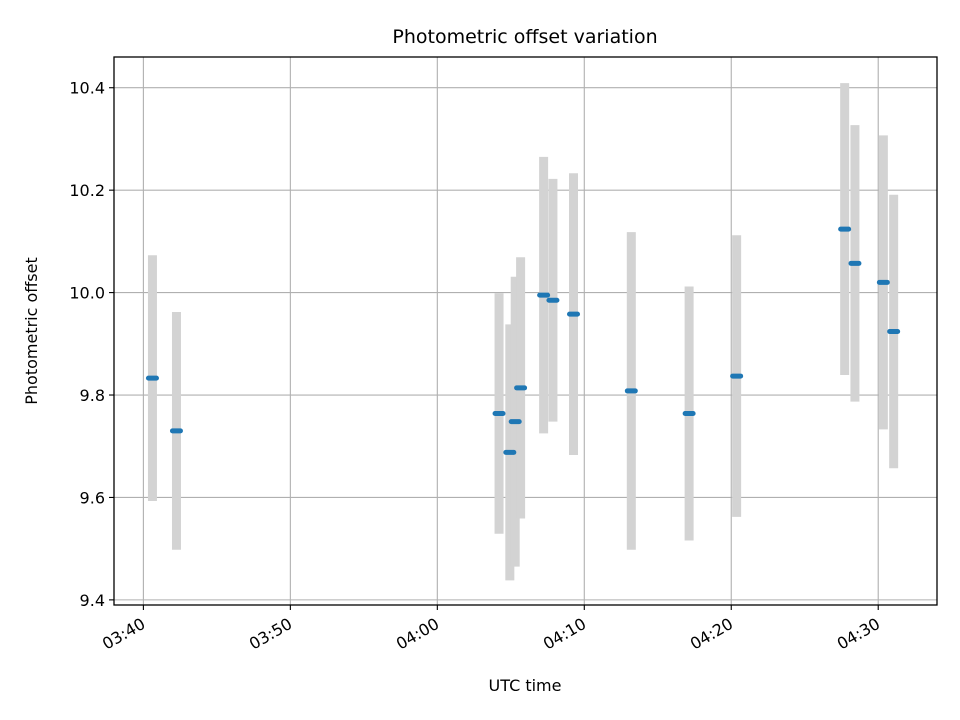  I want to click on y-axis-label: Photometric offset, so click(31, 331).